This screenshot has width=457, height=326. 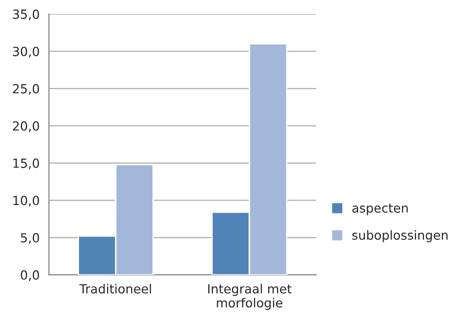 What do you see at coordinates (26, 89) in the screenshot?
I see `y-tick-label: 25,0` at bounding box center [26, 89].